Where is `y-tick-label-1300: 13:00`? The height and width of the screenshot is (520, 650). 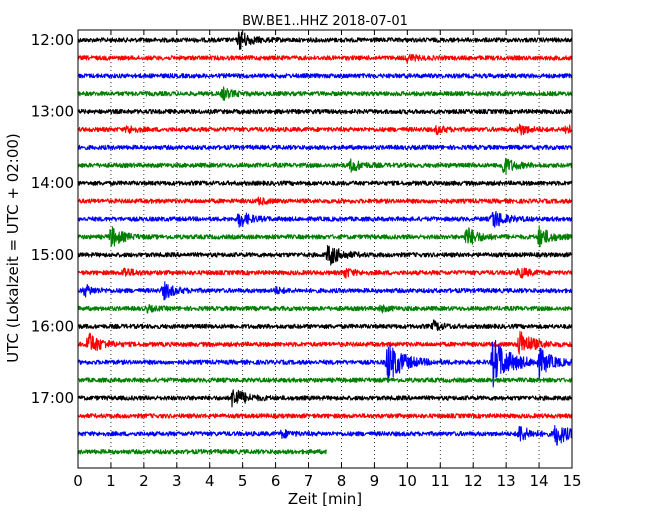 y-tick-label-1300: 13:00 is located at coordinates (52, 112).